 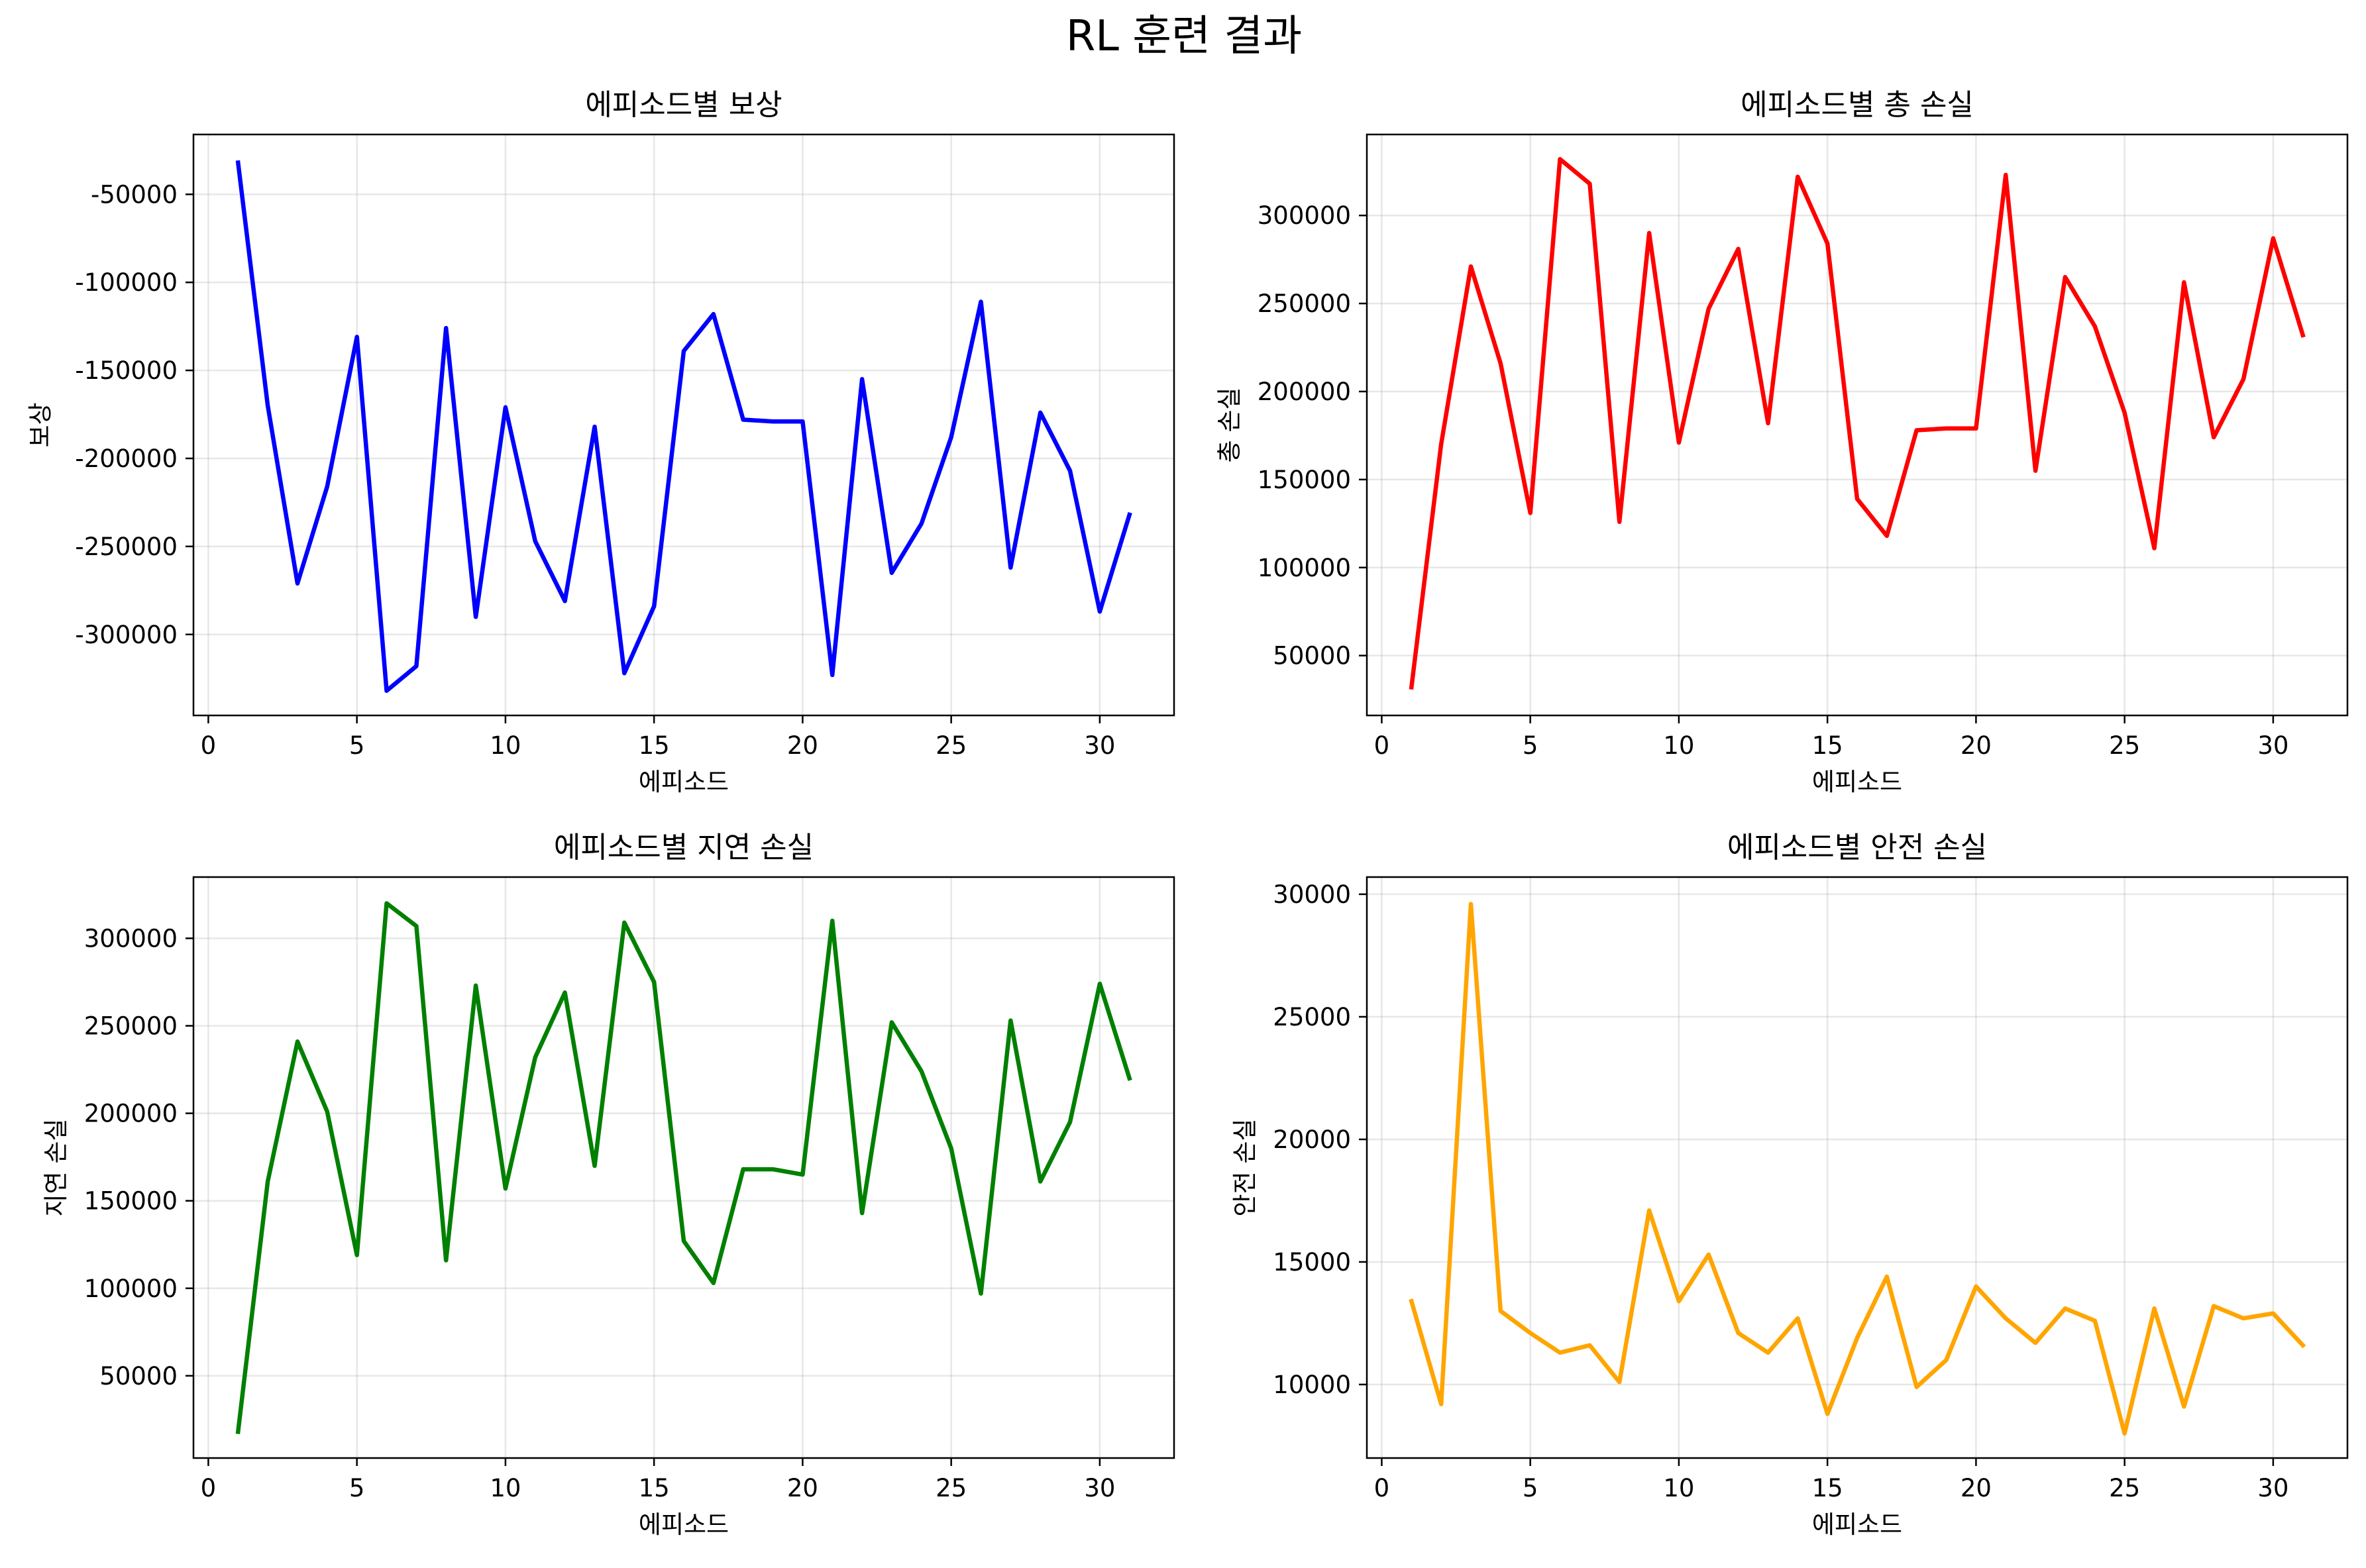 What do you see at coordinates (126, 547) in the screenshot?
I see `y-tick-label: -250000` at bounding box center [126, 547].